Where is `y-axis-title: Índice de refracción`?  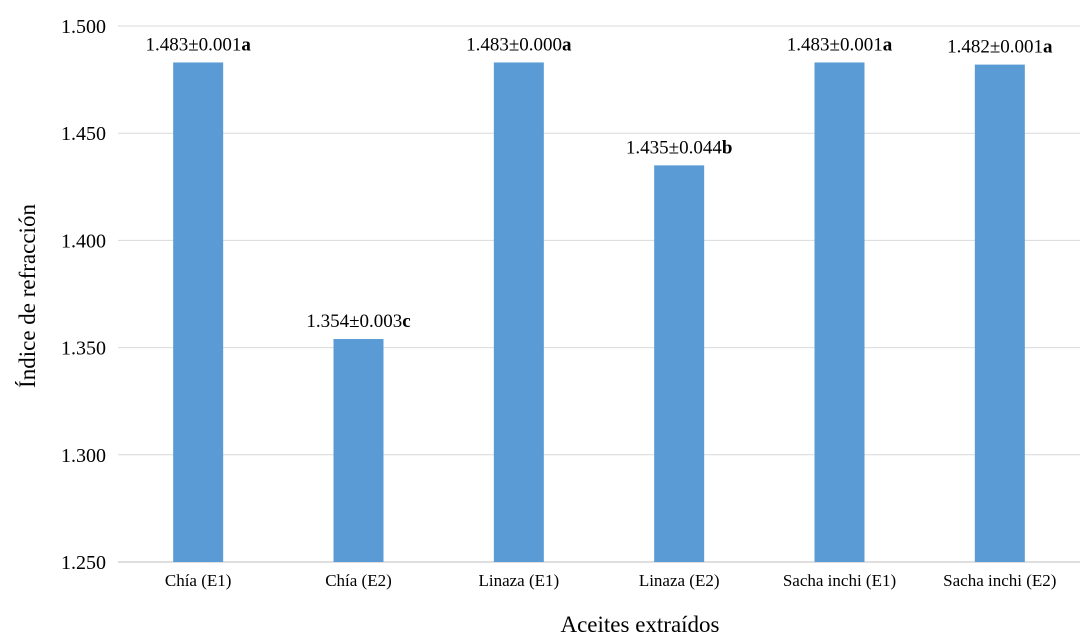
y-axis-title: Índice de refracción is located at coordinates (27, 296).